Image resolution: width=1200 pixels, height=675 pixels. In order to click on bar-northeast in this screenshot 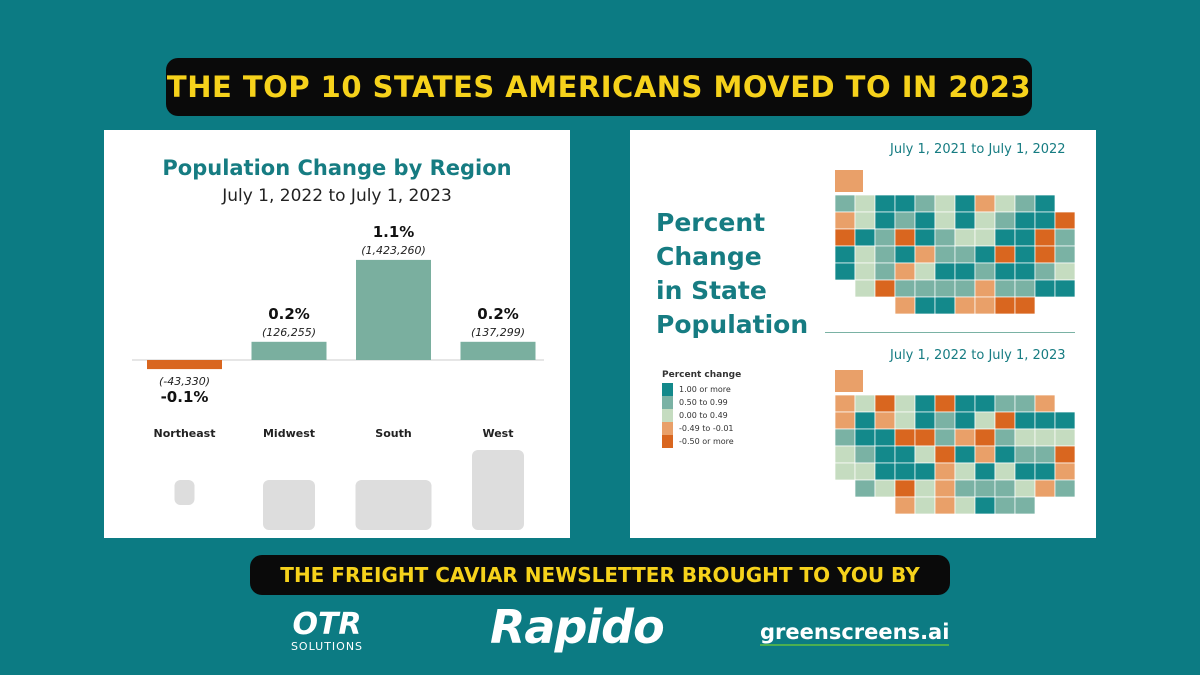, I will do `click(184, 365)`.